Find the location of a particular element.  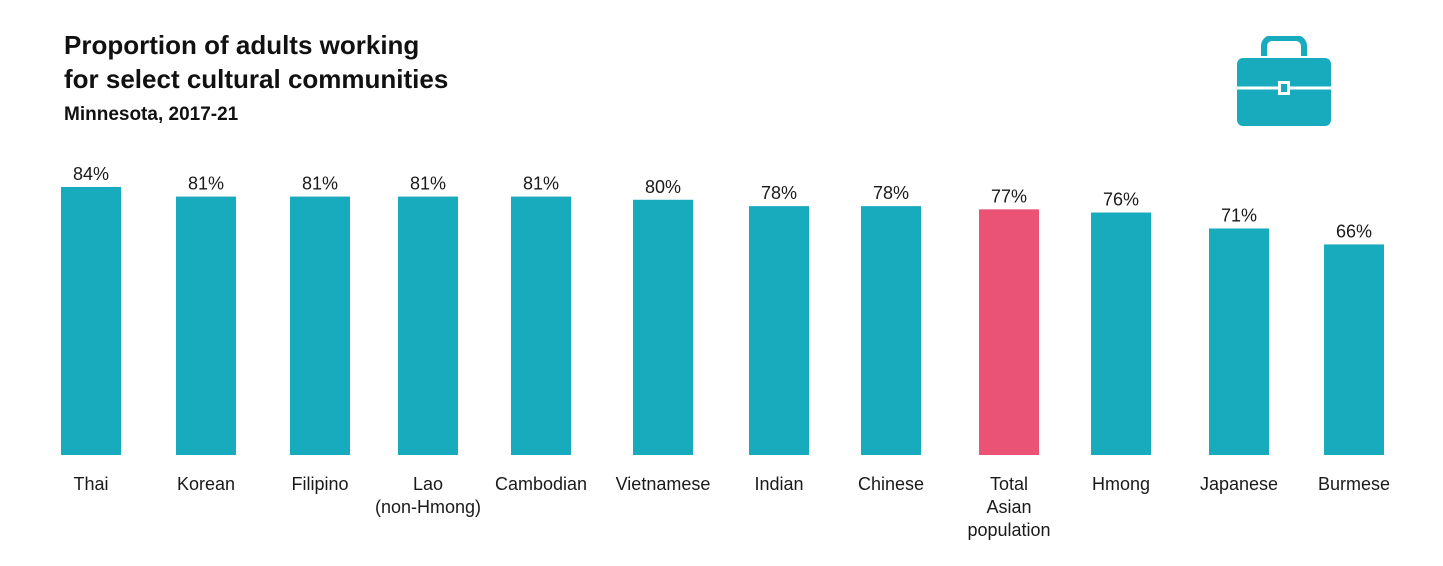

category-label-8: Total Asian population is located at coordinates (1008, 507).